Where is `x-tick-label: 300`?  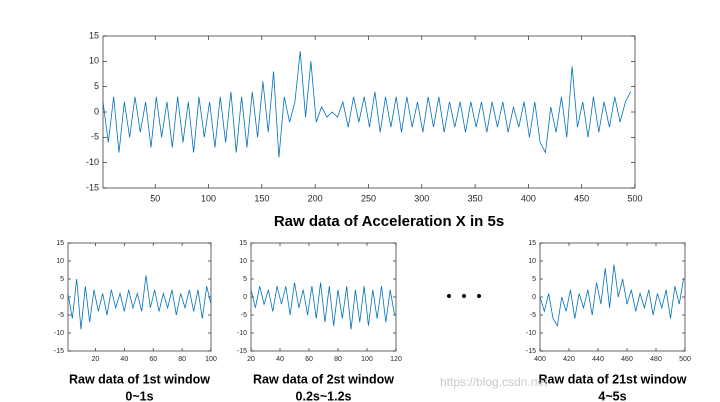
x-tick-label: 300 is located at coordinates (421, 198).